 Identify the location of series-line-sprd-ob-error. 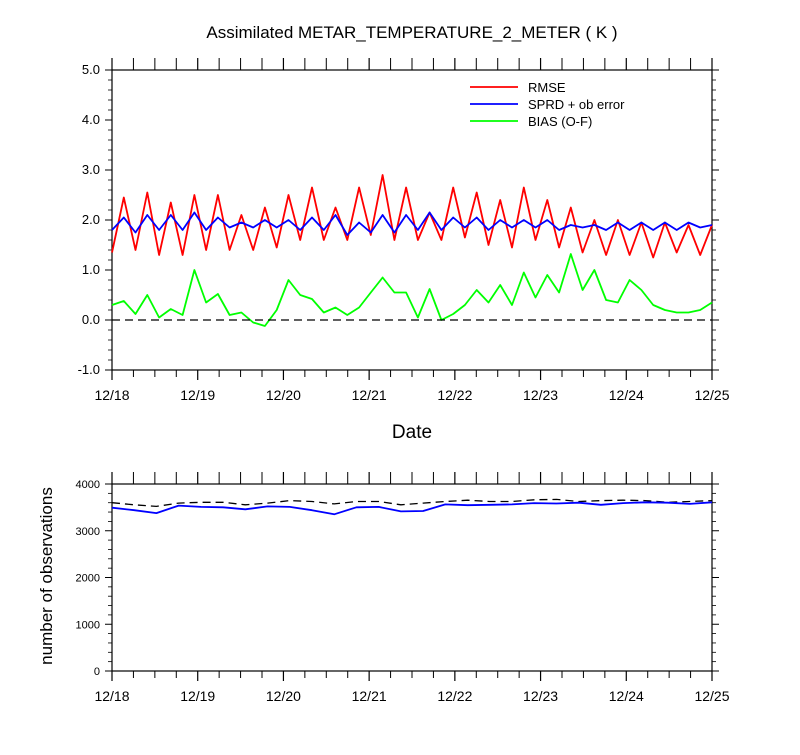
(412, 223).